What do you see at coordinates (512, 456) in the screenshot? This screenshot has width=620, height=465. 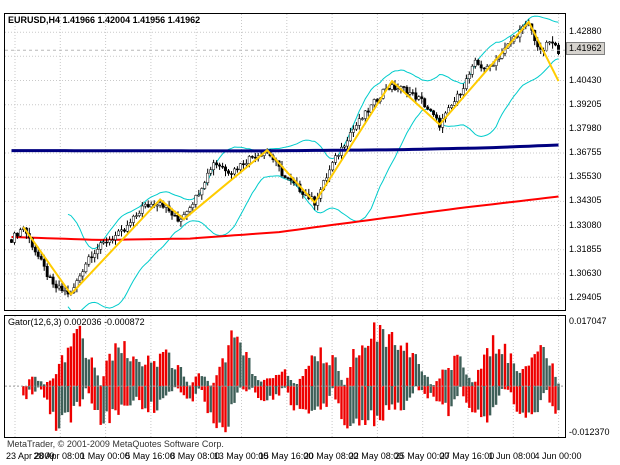 I see `time-tick-label: 1 Jun 08:00` at bounding box center [512, 456].